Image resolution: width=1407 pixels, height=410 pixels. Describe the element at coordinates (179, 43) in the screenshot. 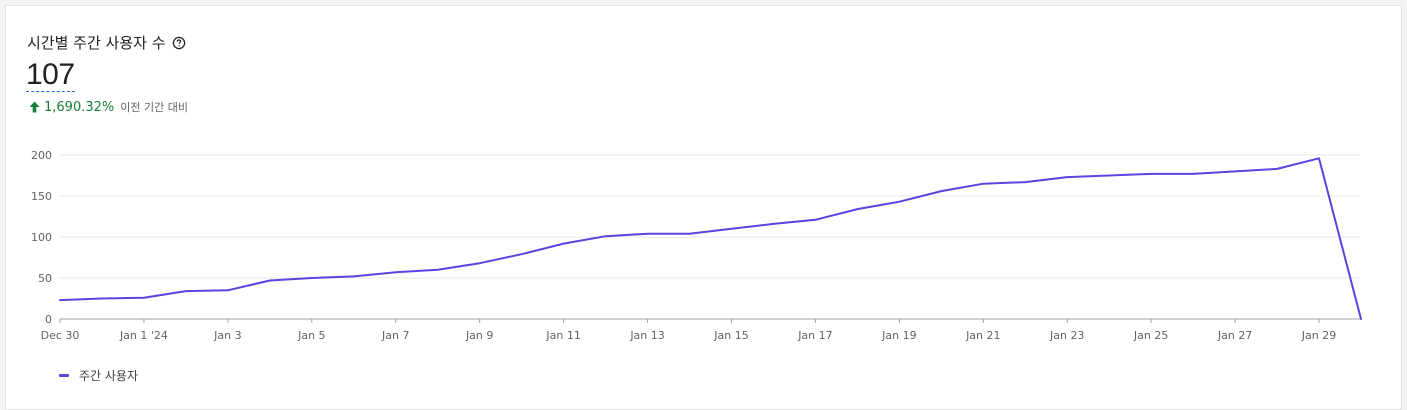

I see `help-circle-icon` at that location.